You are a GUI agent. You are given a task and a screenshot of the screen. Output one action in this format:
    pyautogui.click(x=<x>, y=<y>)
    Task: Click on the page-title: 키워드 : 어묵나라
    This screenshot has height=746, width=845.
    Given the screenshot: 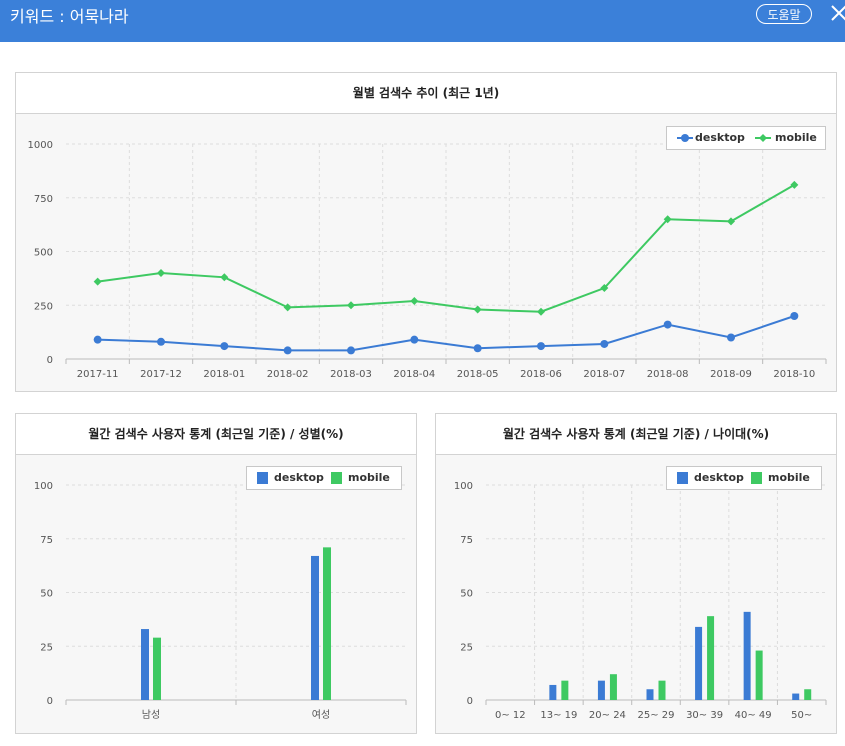 What is the action you would take?
    pyautogui.click(x=69, y=16)
    